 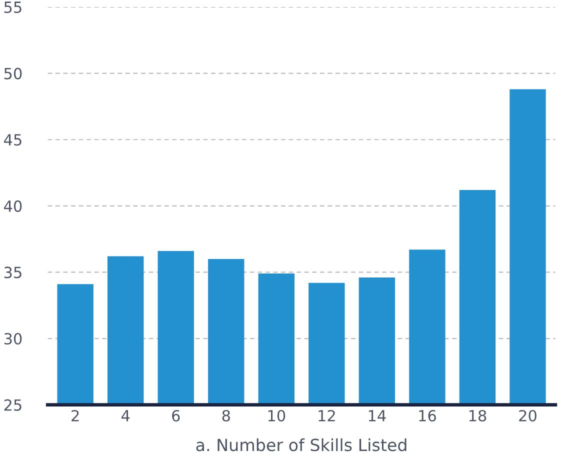 I want to click on x-tick-label: 2, so click(x=75, y=416).